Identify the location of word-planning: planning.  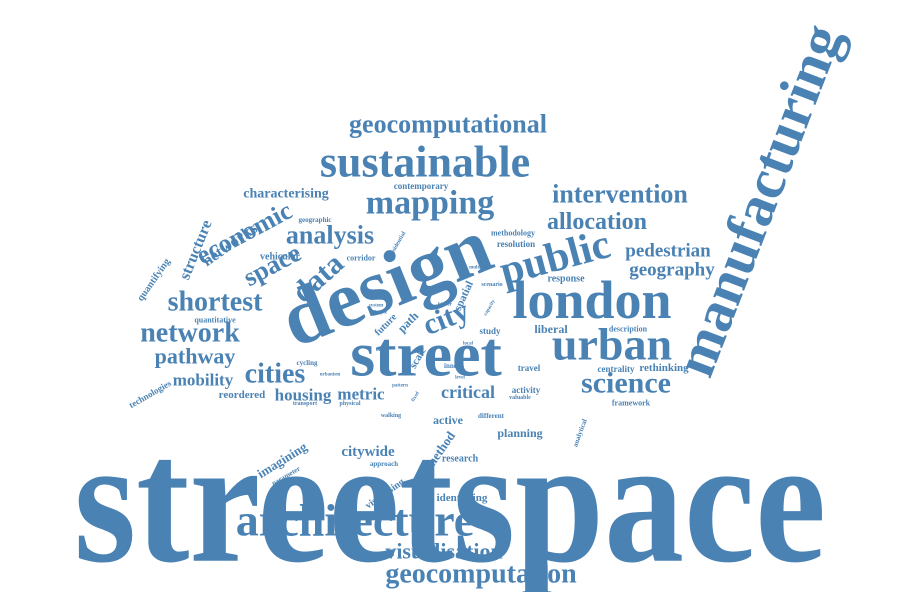
(519, 433).